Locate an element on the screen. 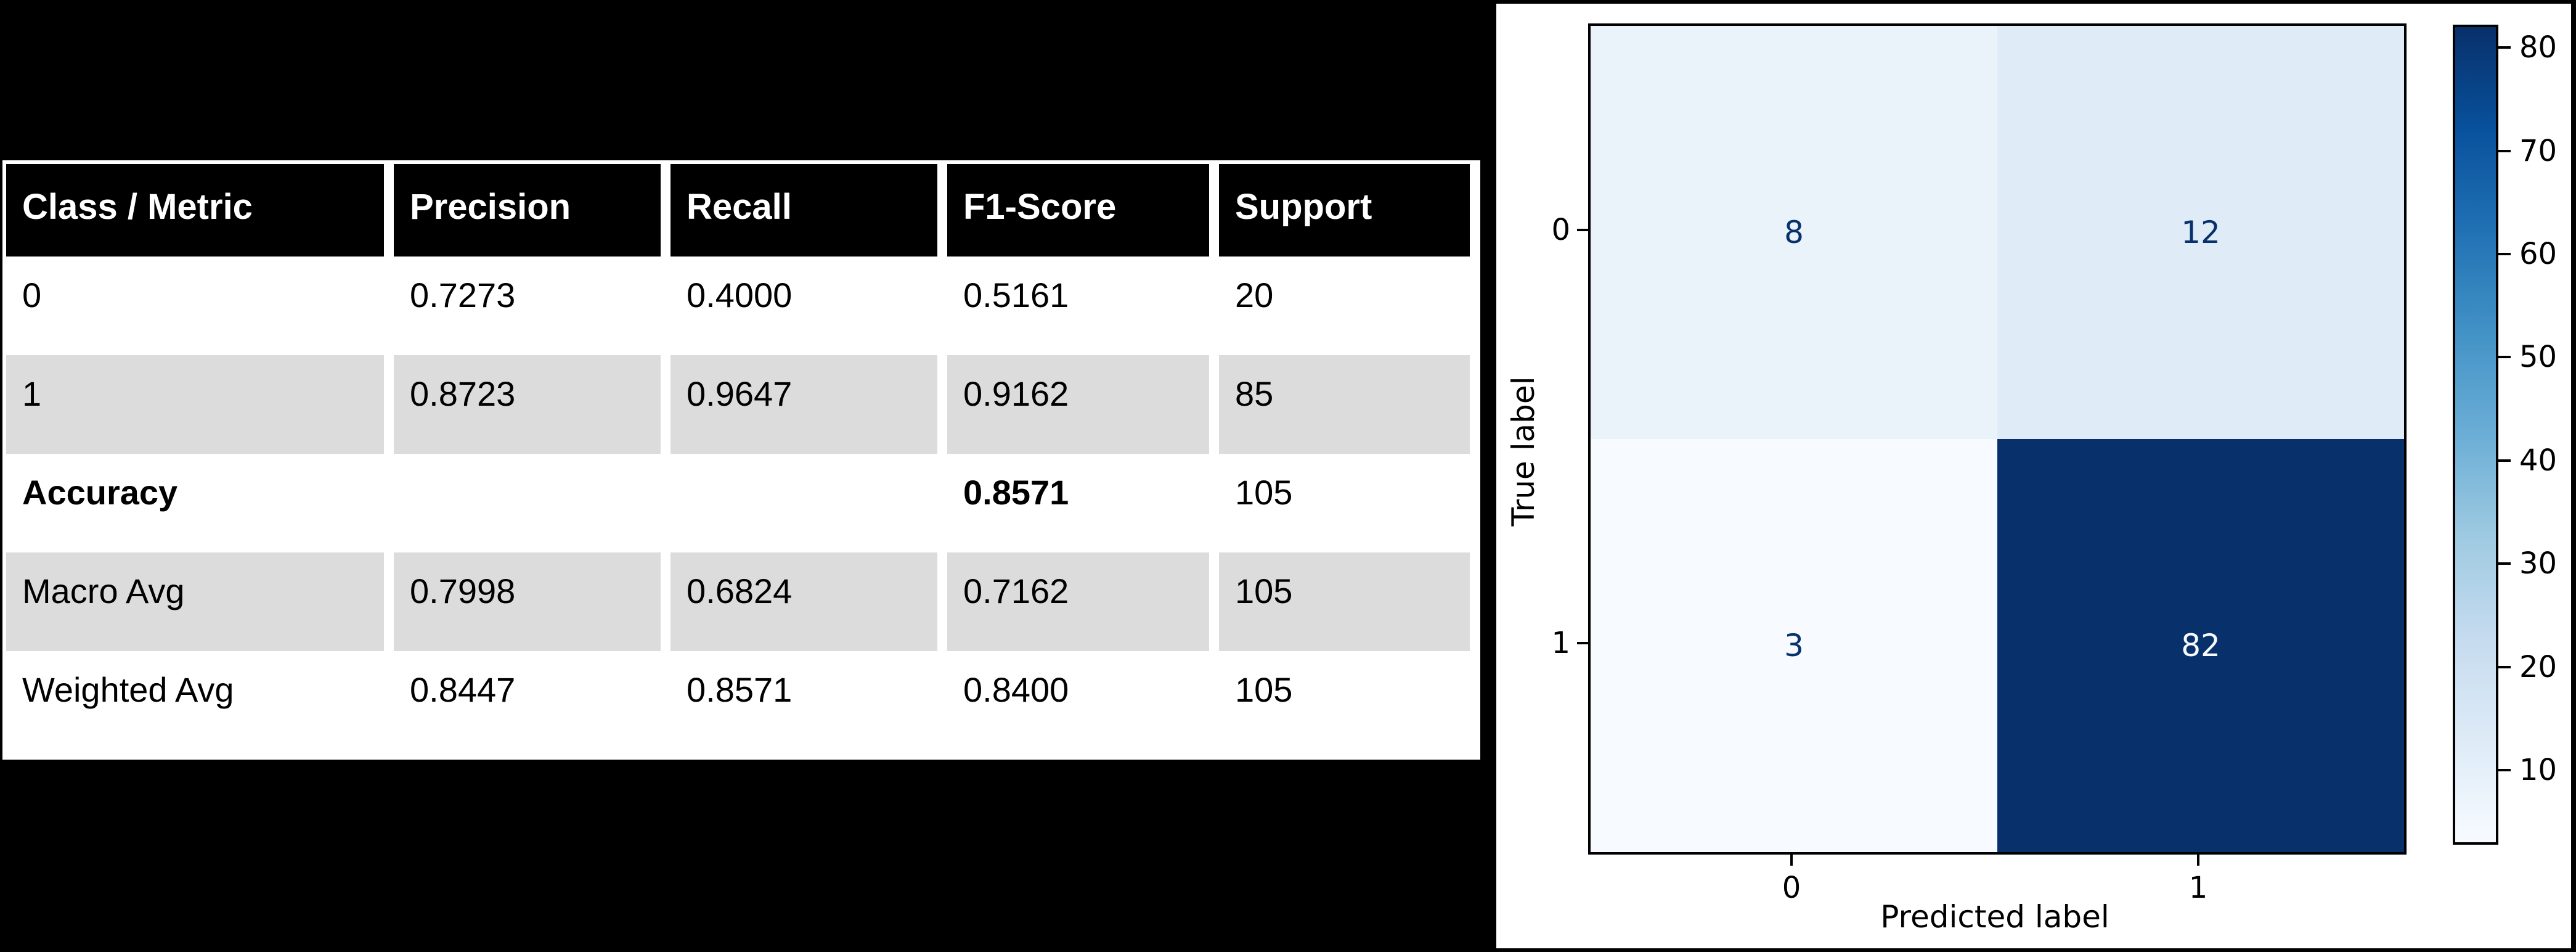 The height and width of the screenshot is (952, 2576). heatmap-cell: 12 is located at coordinates (2200, 232).